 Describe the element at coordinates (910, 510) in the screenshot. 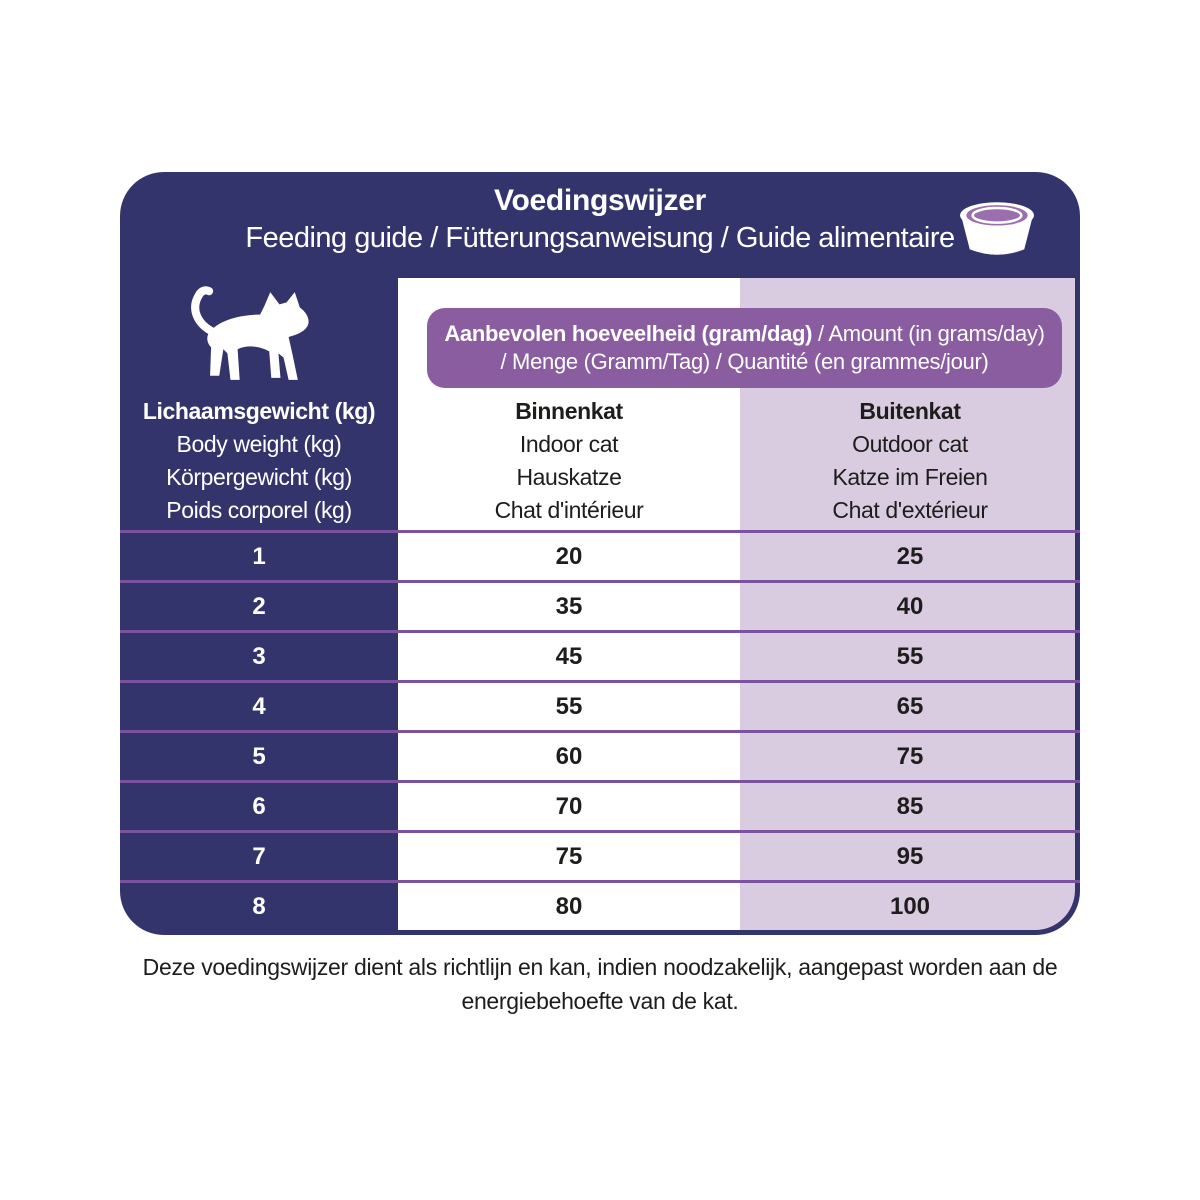

I see `outdoor-header-fr: Chat d'extérieur` at that location.